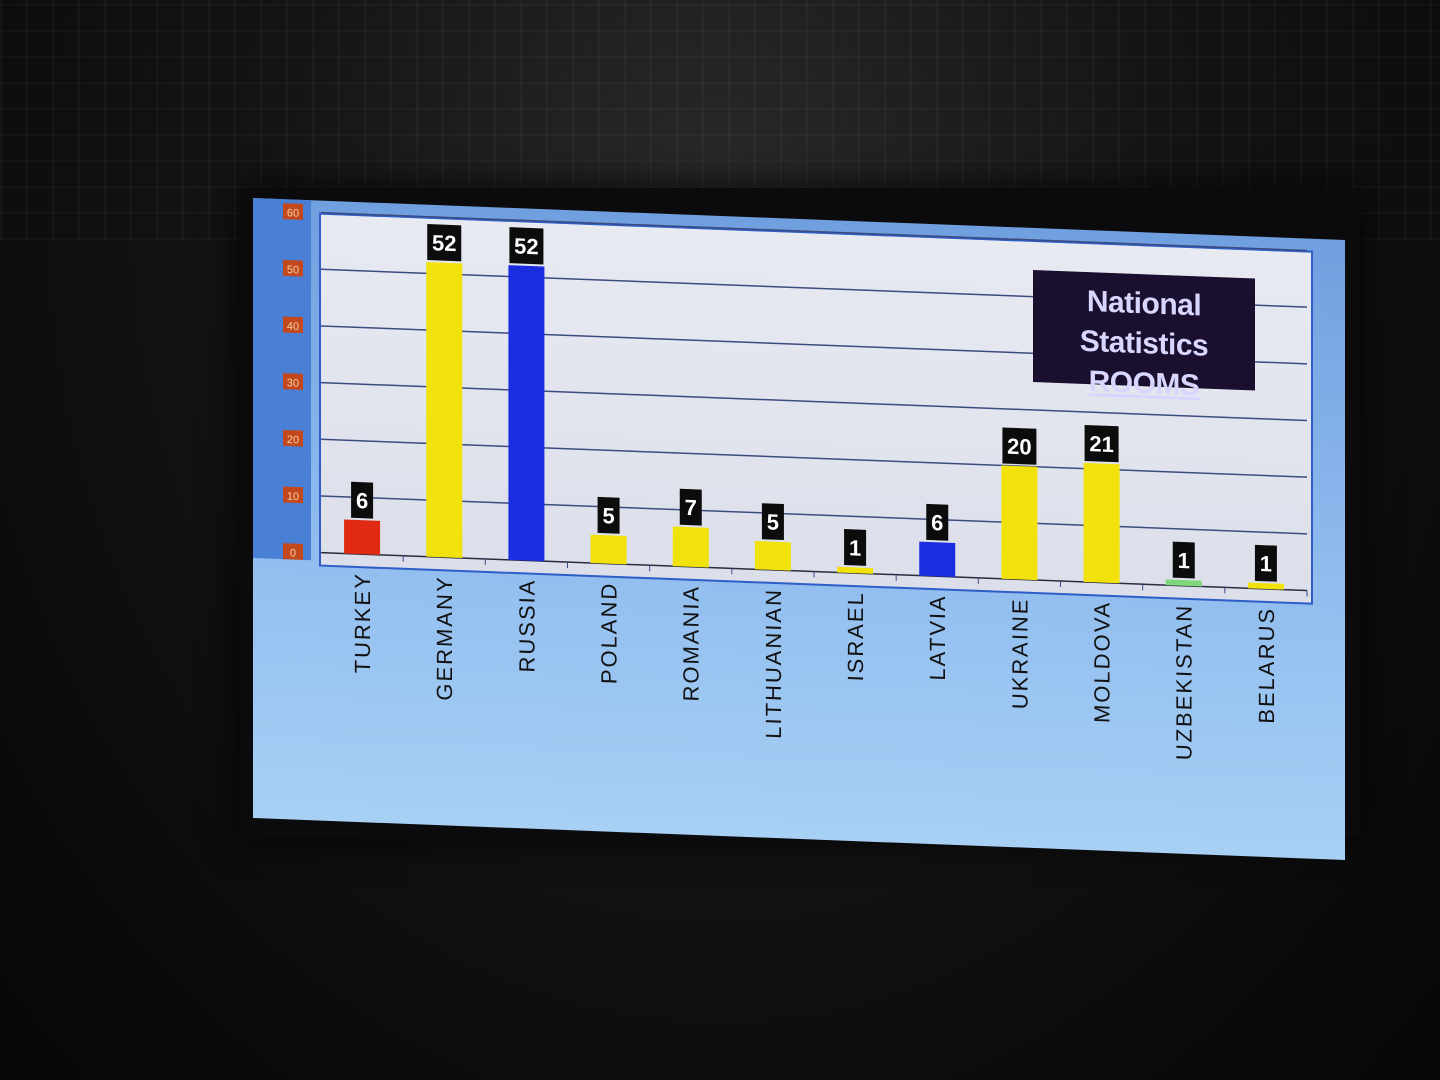 This screenshot has height=1080, width=1440. I want to click on chart-subtitle: ROOMS, so click(1144, 384).